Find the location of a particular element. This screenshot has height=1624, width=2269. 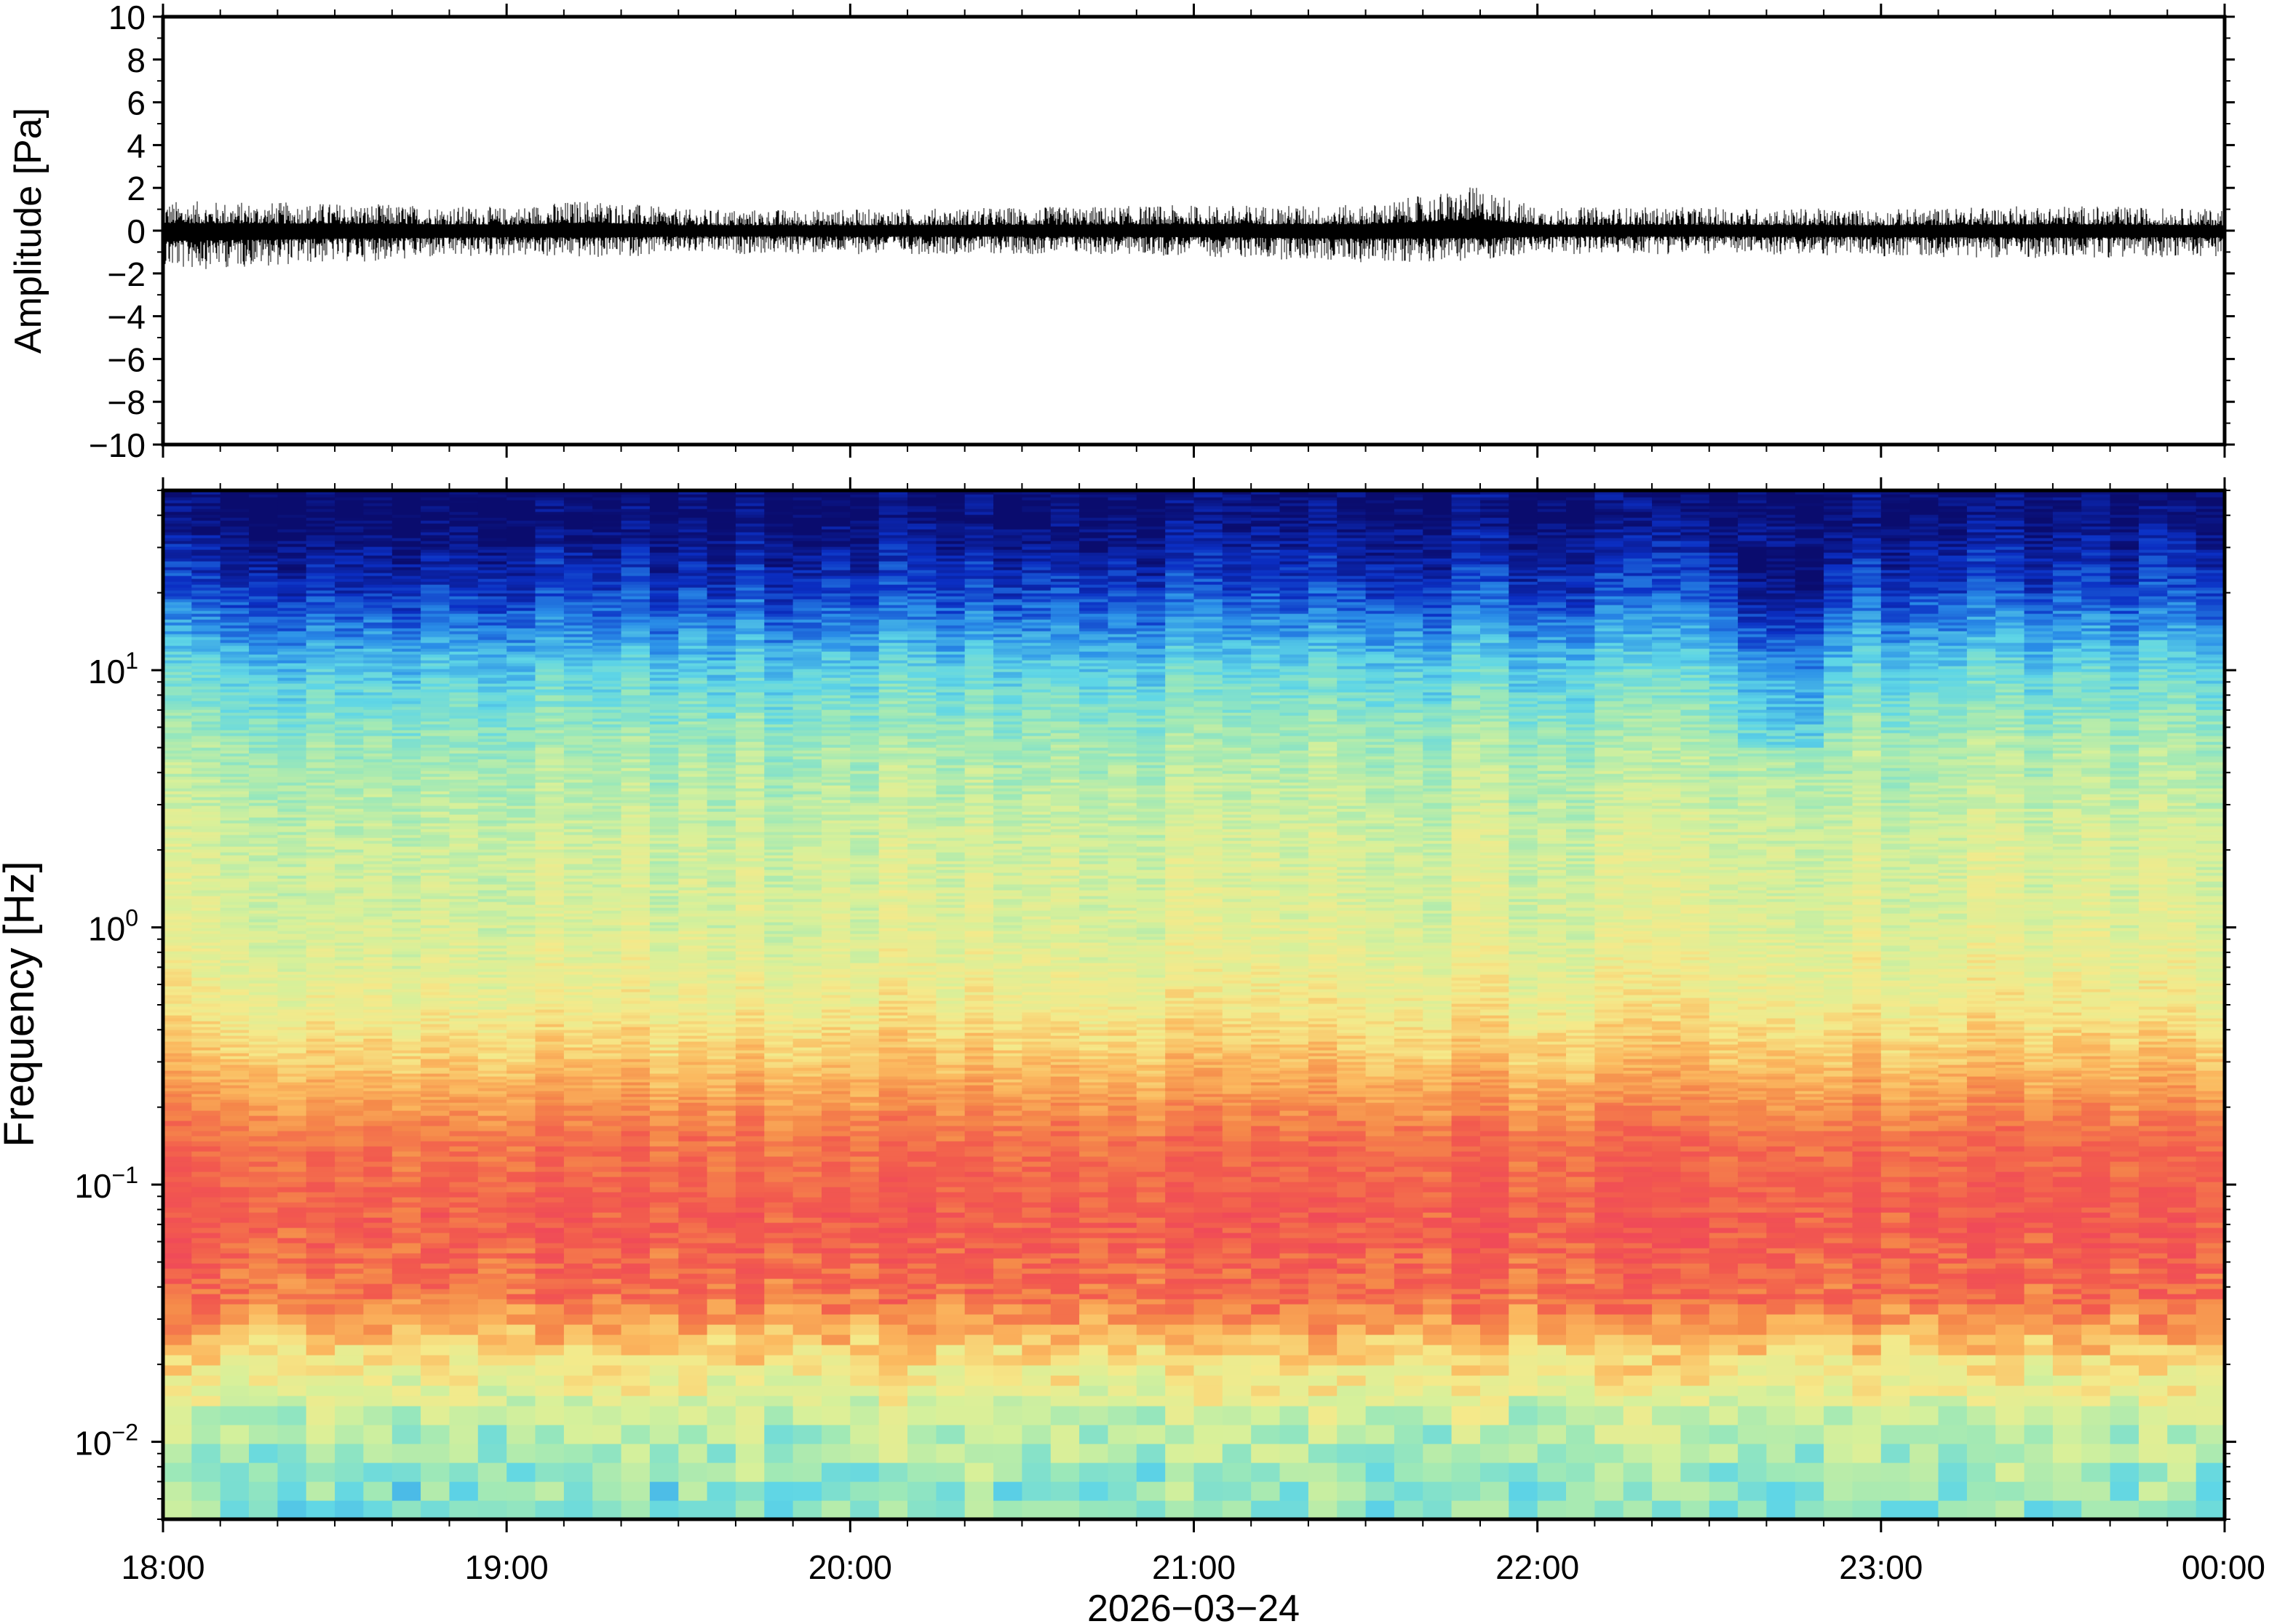

amplitude-tick-label: 6 is located at coordinates (137, 103).